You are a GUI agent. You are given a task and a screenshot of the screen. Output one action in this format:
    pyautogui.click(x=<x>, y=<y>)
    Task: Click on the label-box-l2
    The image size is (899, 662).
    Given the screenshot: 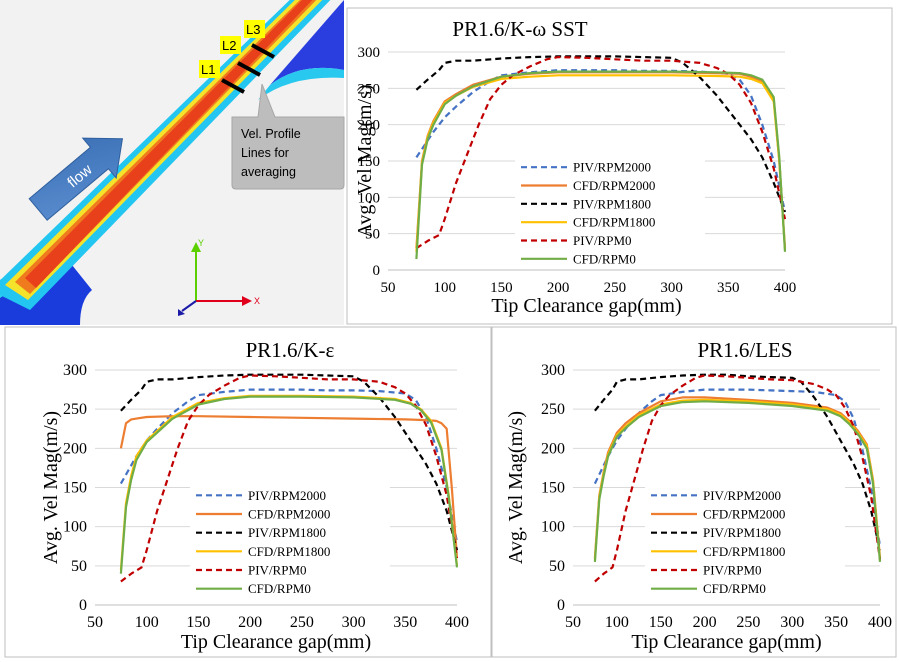 What is the action you would take?
    pyautogui.click(x=230, y=45)
    